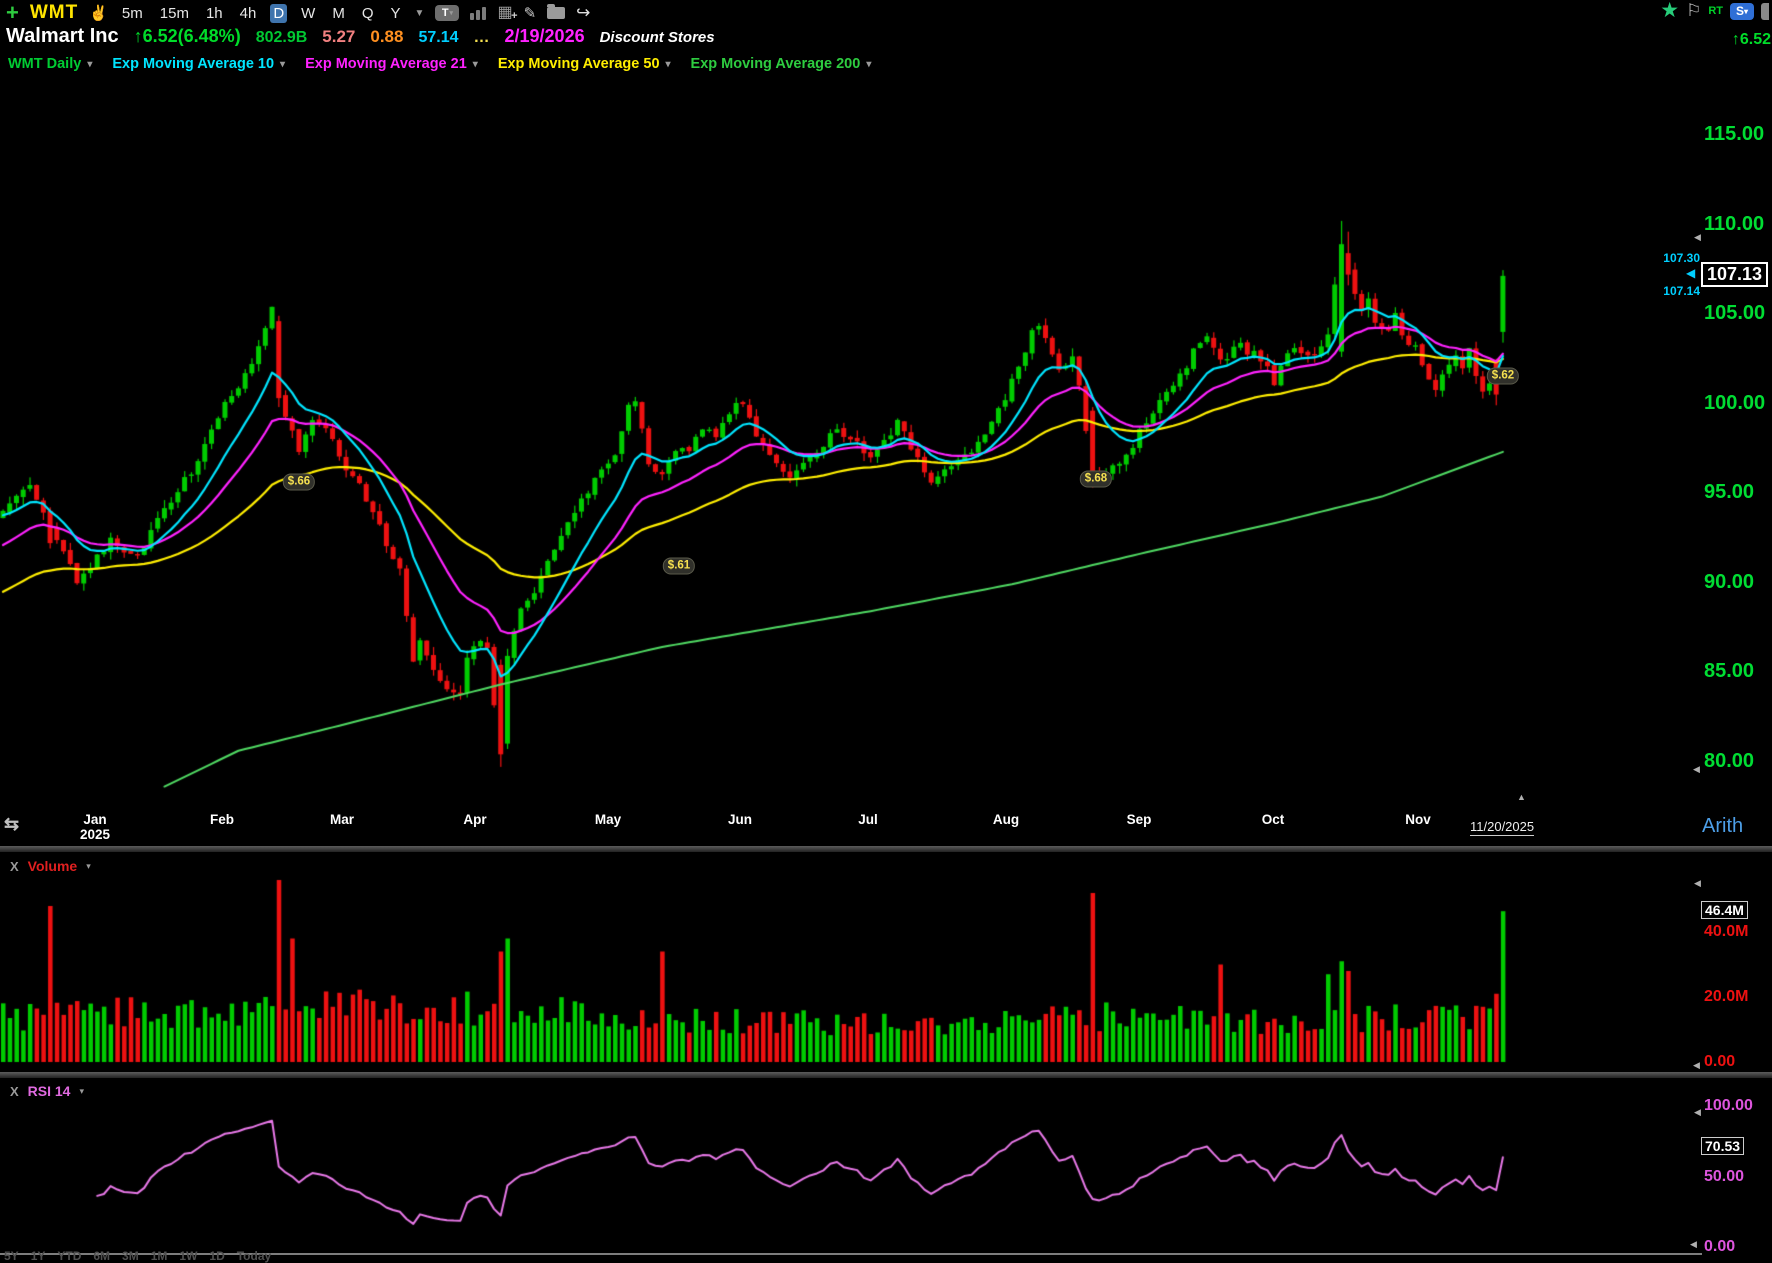  Describe the element at coordinates (12, 824) in the screenshot. I see `scroll-chart-icon: ⇆` at that location.